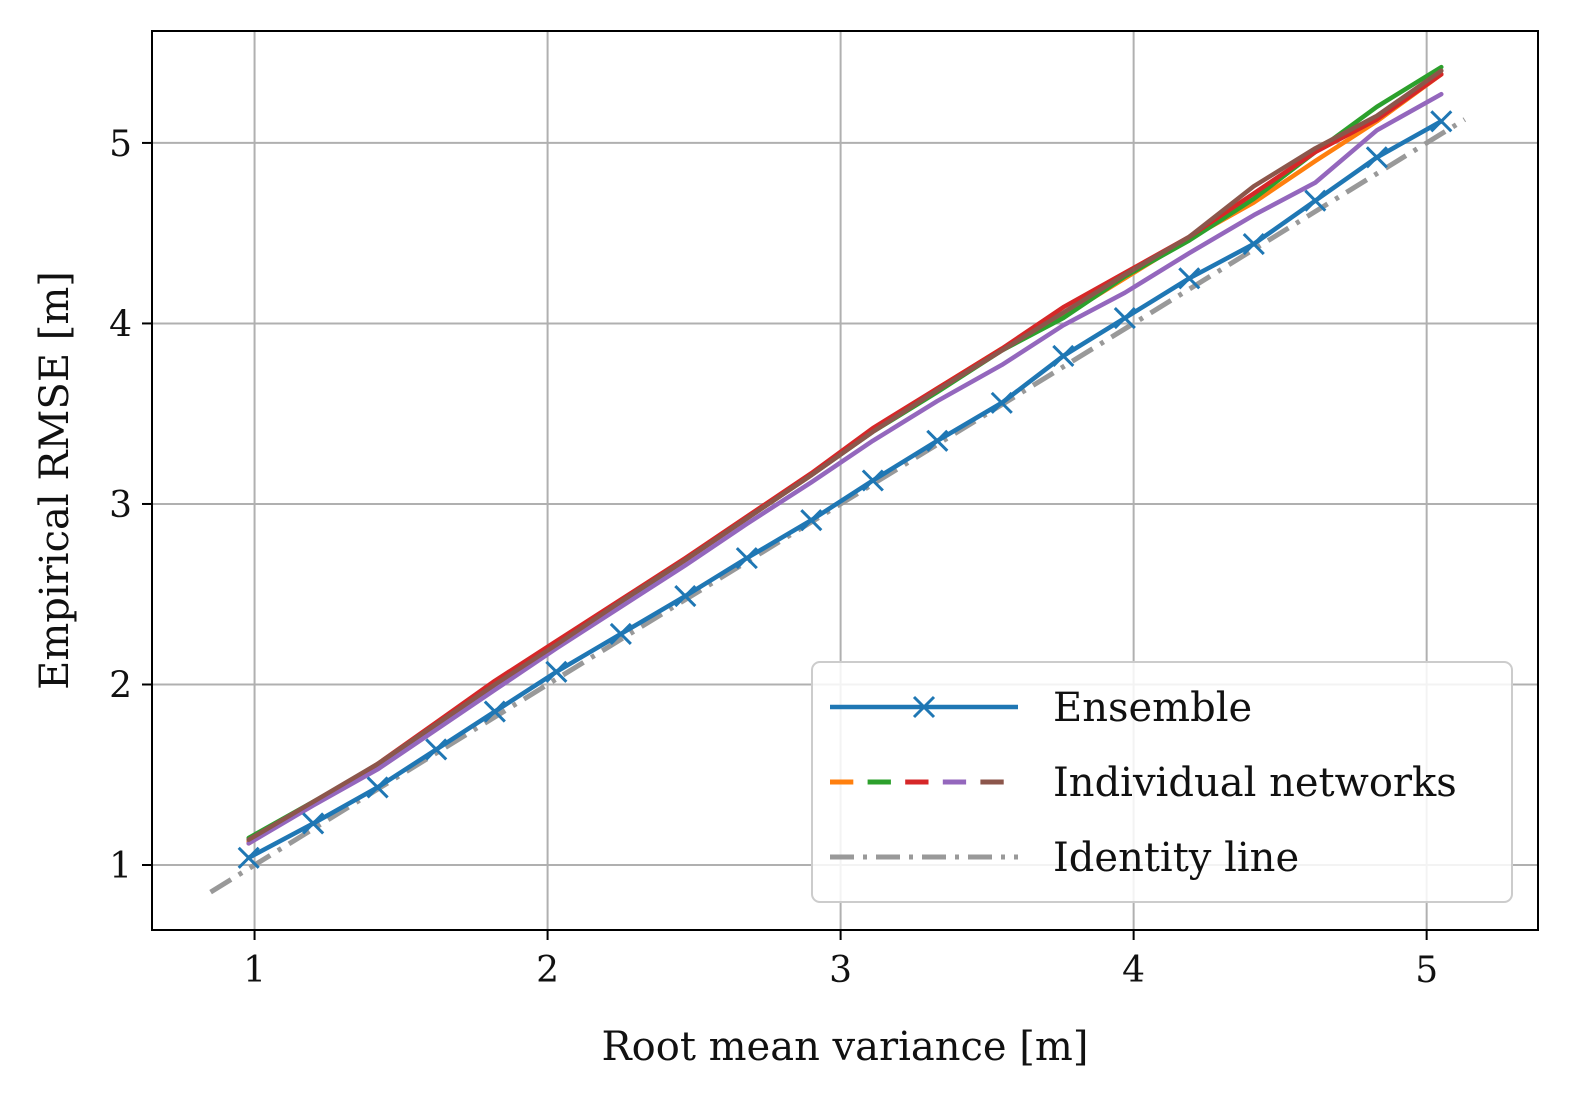 The width and height of the screenshot is (1577, 1108). Describe the element at coordinates (845, 1047) in the screenshot. I see `x-axis-label: Root mean variance [m]` at that location.